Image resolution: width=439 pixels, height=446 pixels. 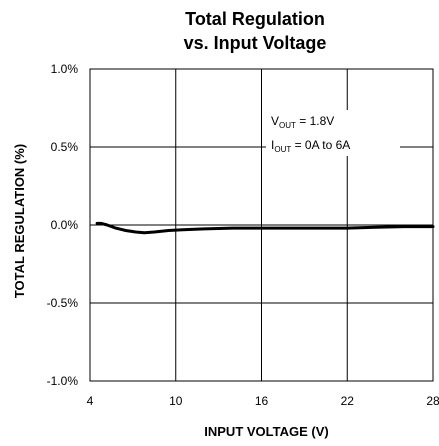 I want to click on y-tick-label-0: 1.0%, so click(x=65, y=69).